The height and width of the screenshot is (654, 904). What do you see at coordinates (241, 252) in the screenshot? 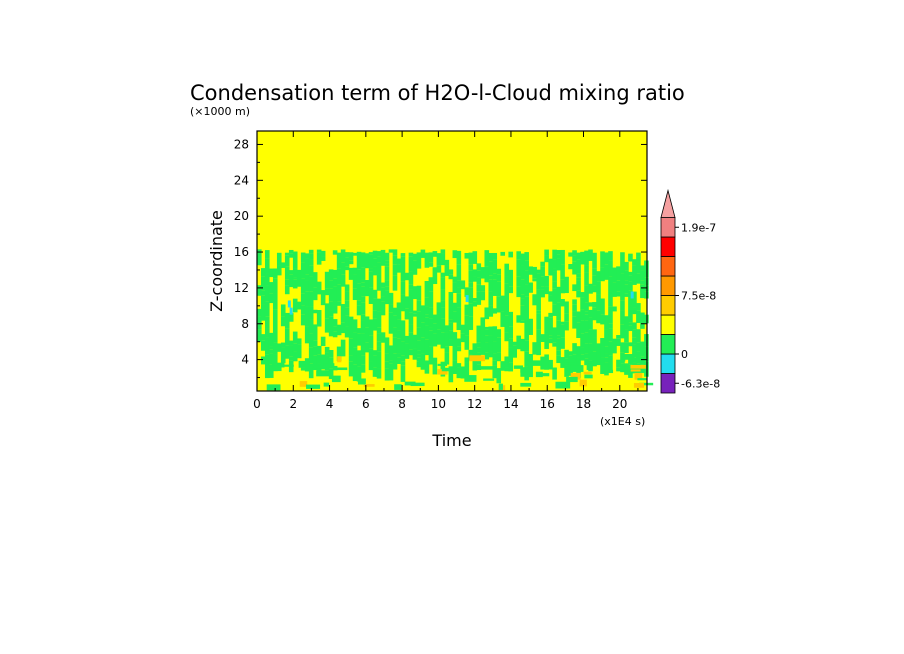
I see `y-tick-label: 16` at bounding box center [241, 252].